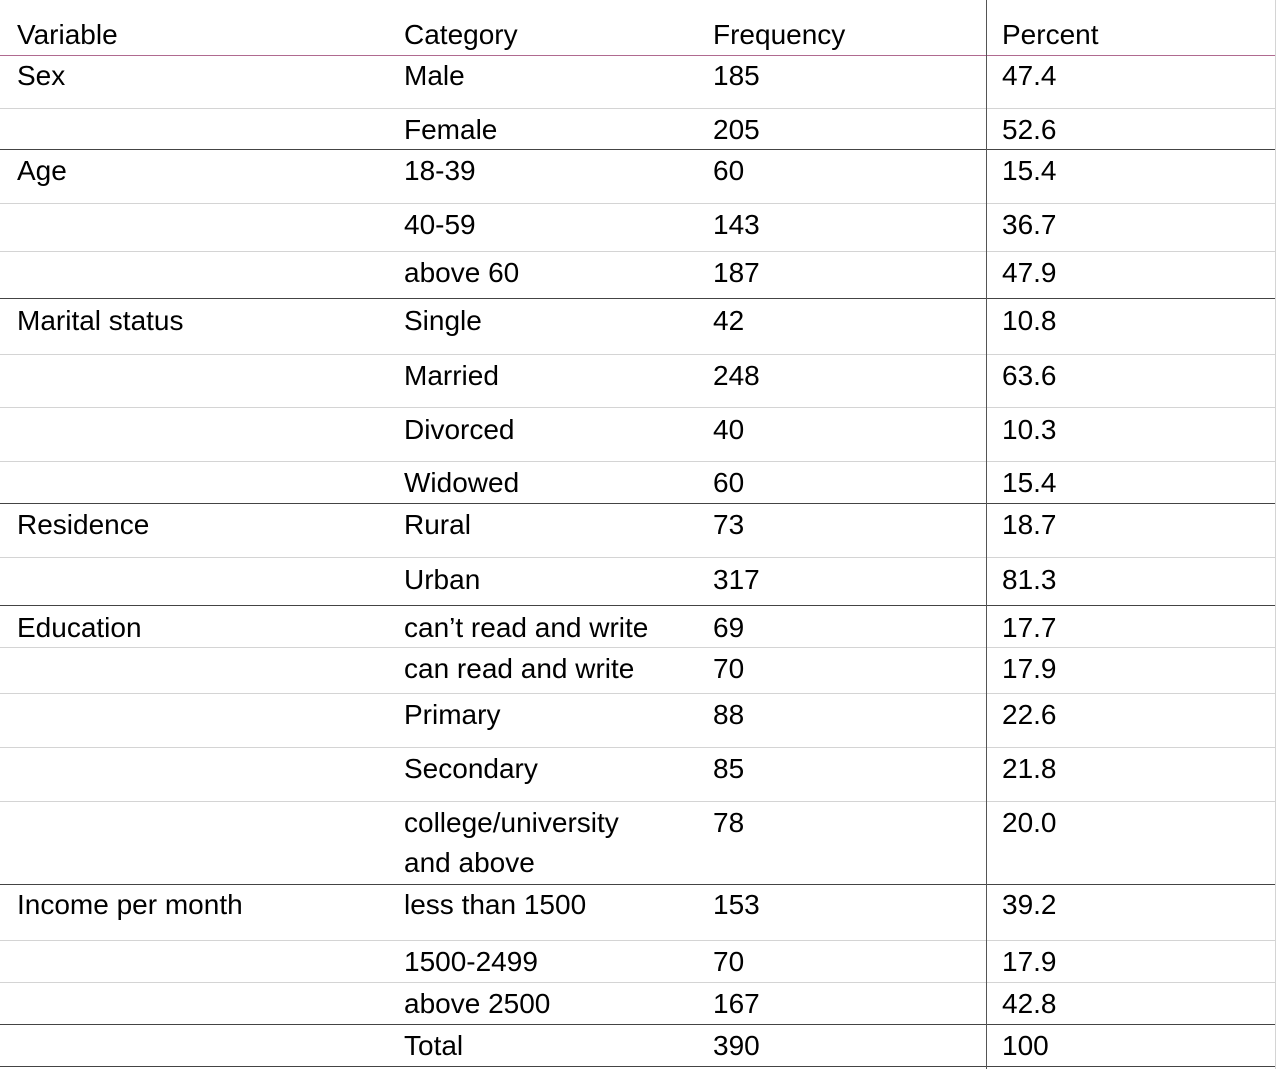 The width and height of the screenshot is (1280, 1069). Describe the element at coordinates (1029, 75) in the screenshot. I see `cell-percent: 47.4` at that location.